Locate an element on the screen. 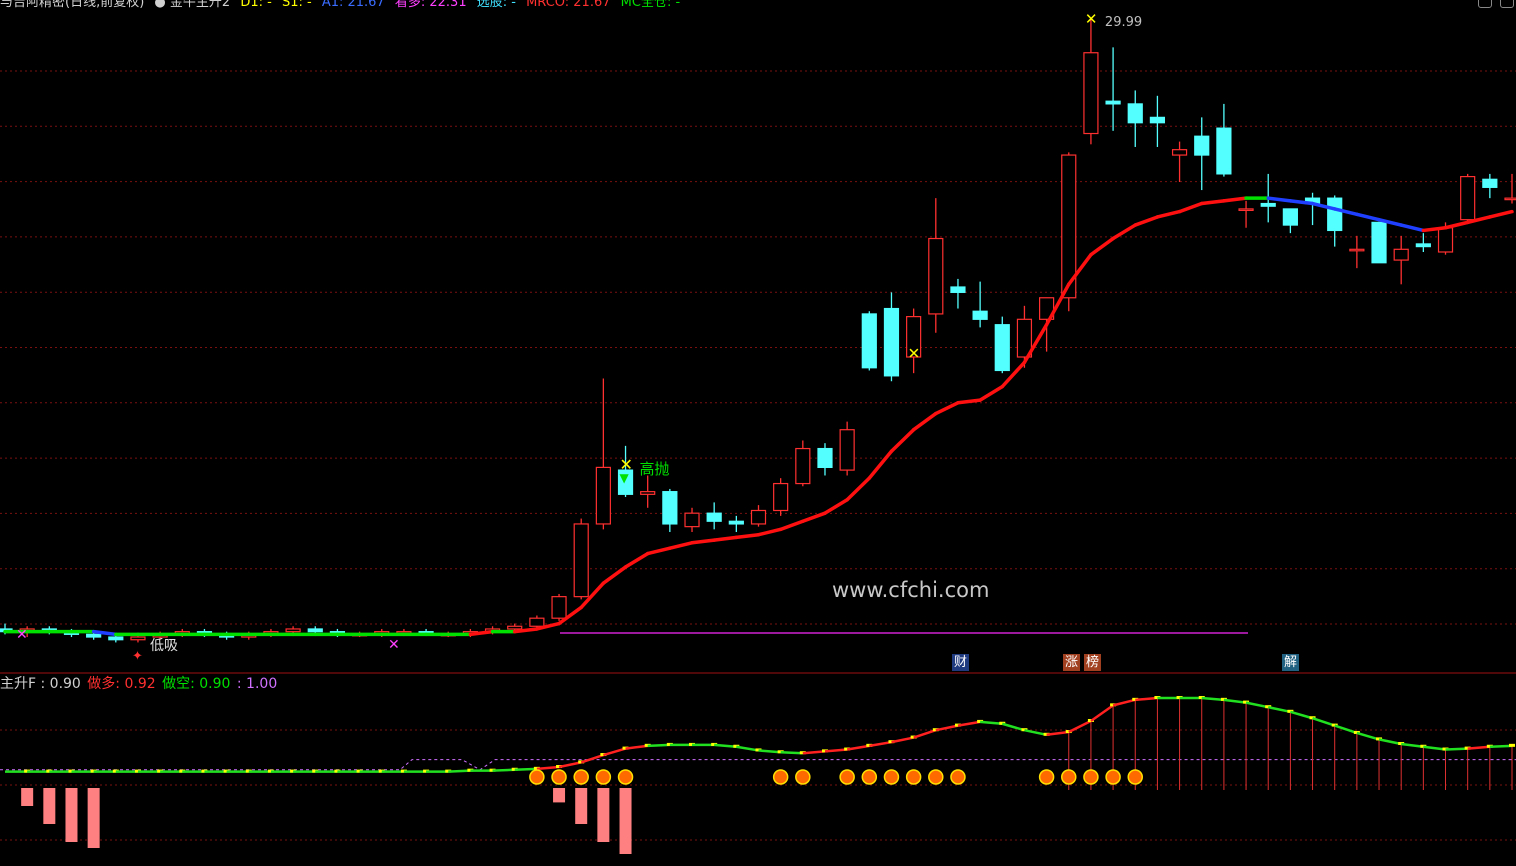 The image size is (1516, 866). event-unlock-icon: 解 is located at coordinates (1291, 662).